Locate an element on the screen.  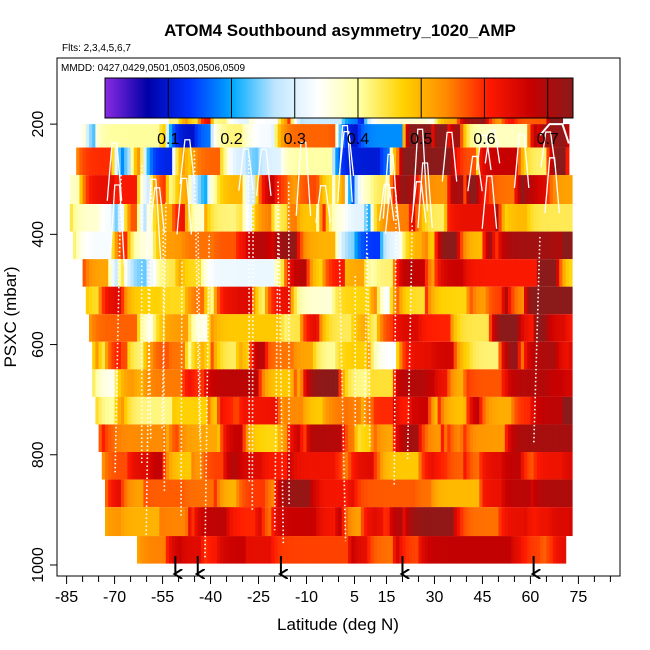
colorbar-bar is located at coordinates (339, 98).